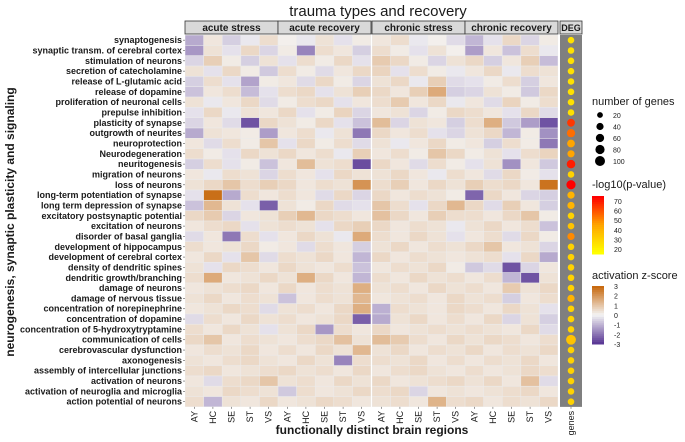  Describe the element at coordinates (618, 212) in the screenshot. I see `legend-p-tick: 60` at that location.